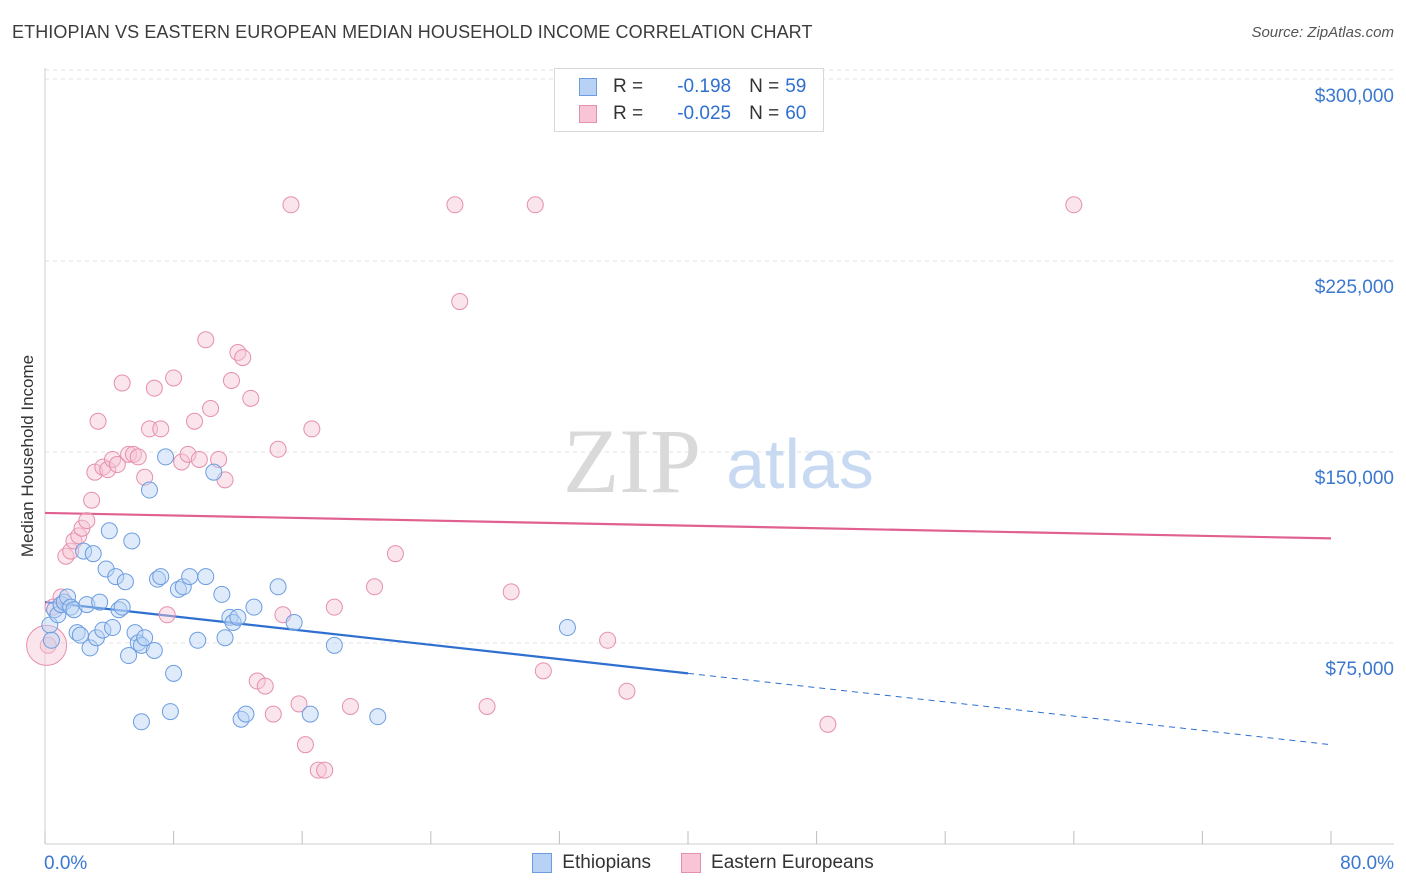 The height and width of the screenshot is (892, 1406). I want to click on legend-item-ethiopians: Ethiopians, so click(591, 863).